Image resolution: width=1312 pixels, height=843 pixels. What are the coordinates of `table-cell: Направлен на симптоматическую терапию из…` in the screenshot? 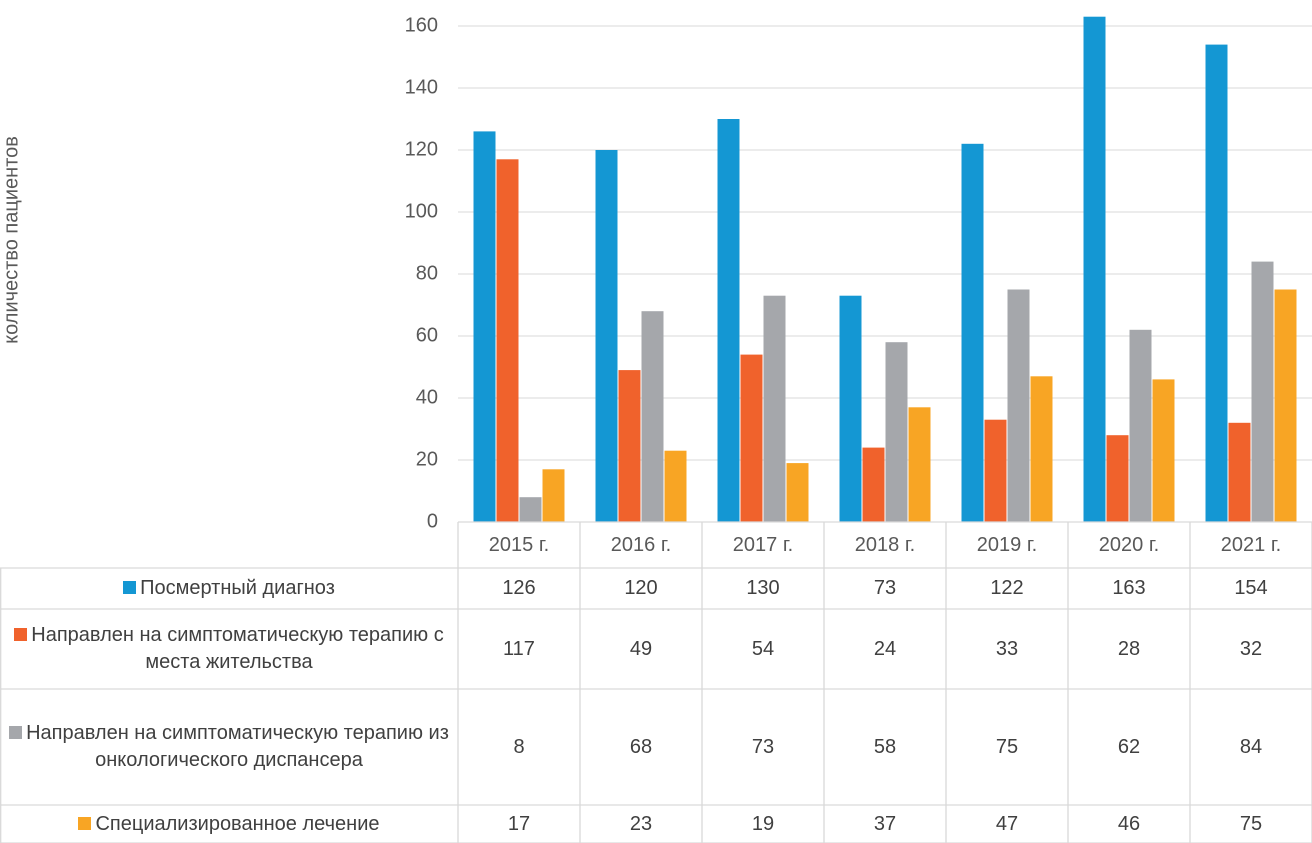 It's located at (229, 747).